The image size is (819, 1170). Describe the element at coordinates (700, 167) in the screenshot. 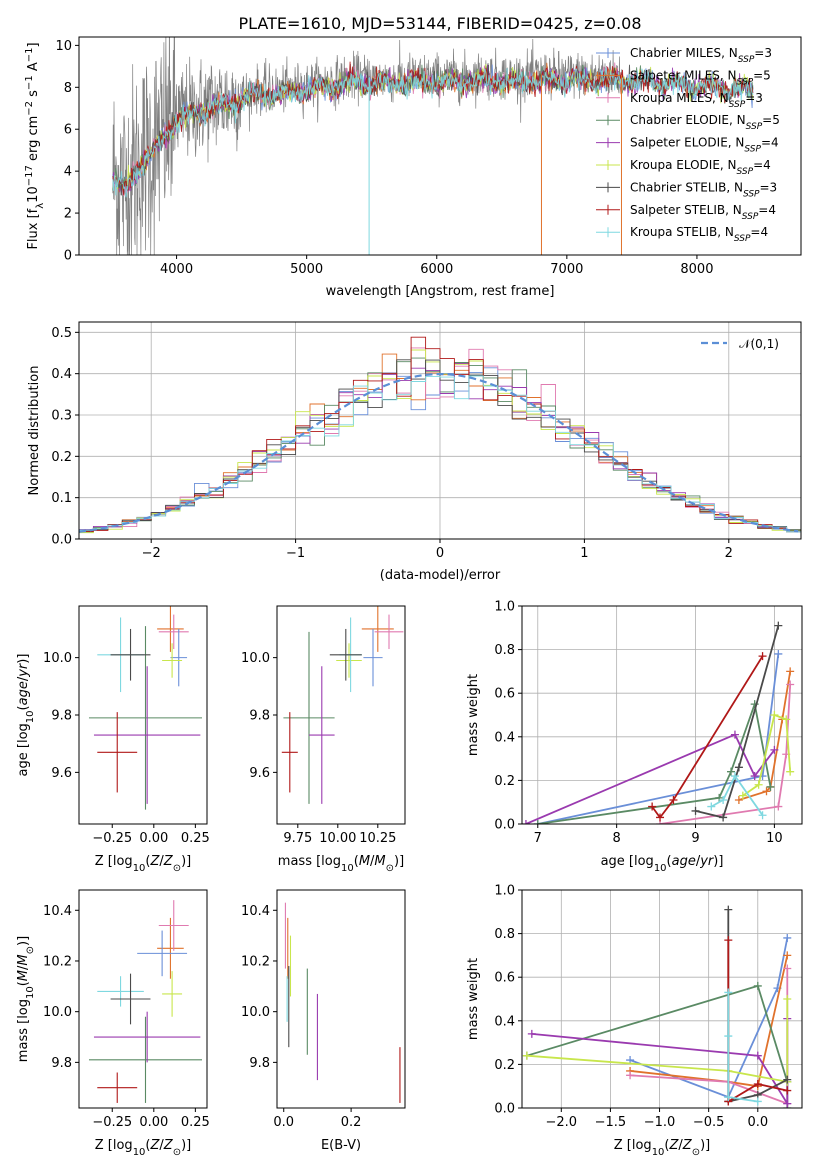

I see `legend-label: Kroupa ELODIE, NSSP=4` at that location.